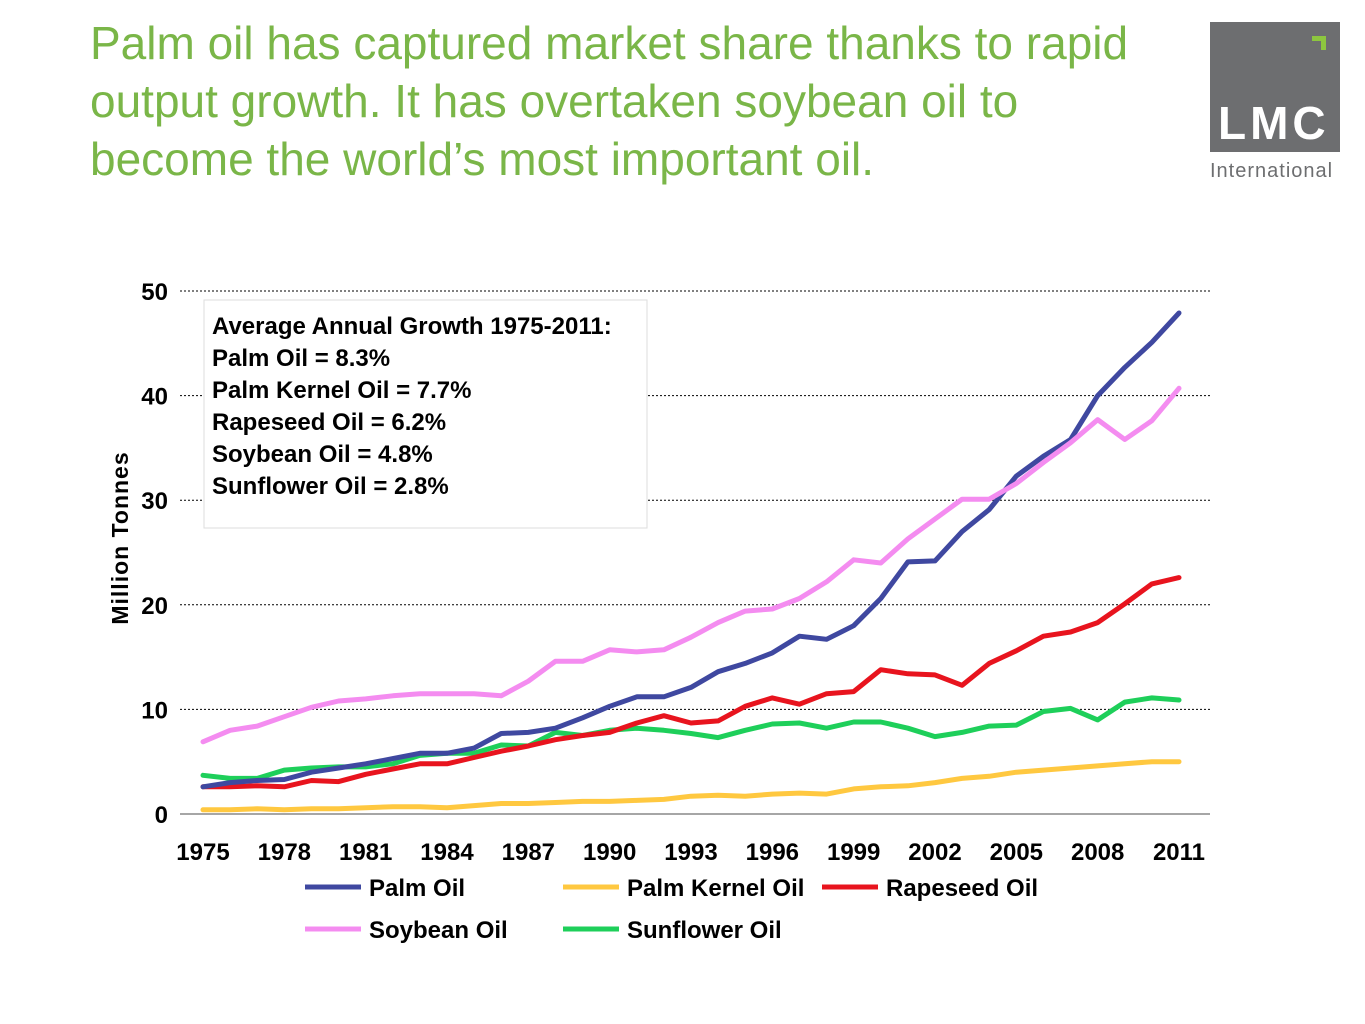  Describe the element at coordinates (154, 397) in the screenshot. I see `y-tick-label: 40` at that location.